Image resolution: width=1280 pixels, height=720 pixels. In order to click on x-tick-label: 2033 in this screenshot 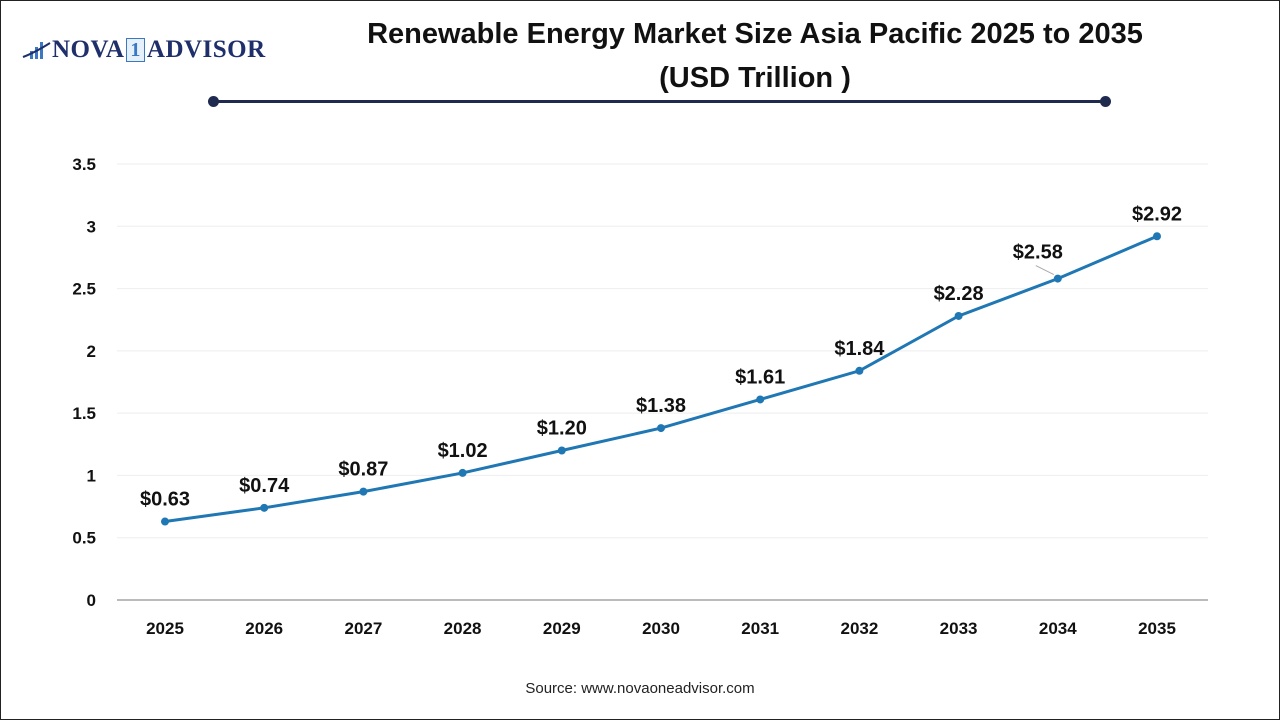, I will do `click(959, 628)`.